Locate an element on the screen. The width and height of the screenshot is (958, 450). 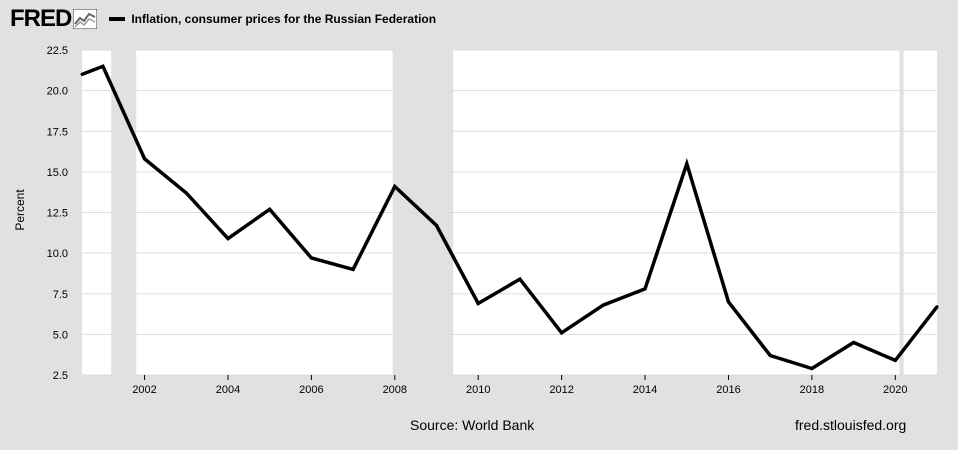
chart-icon is located at coordinates (85, 19).